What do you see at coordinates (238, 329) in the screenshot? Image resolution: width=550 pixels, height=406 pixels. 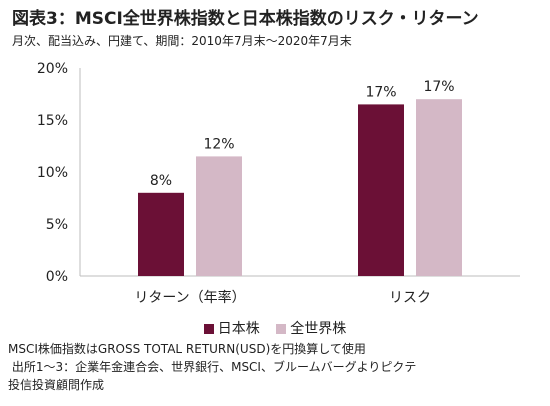 I see `legend-label-japan: 日本株` at bounding box center [238, 329].